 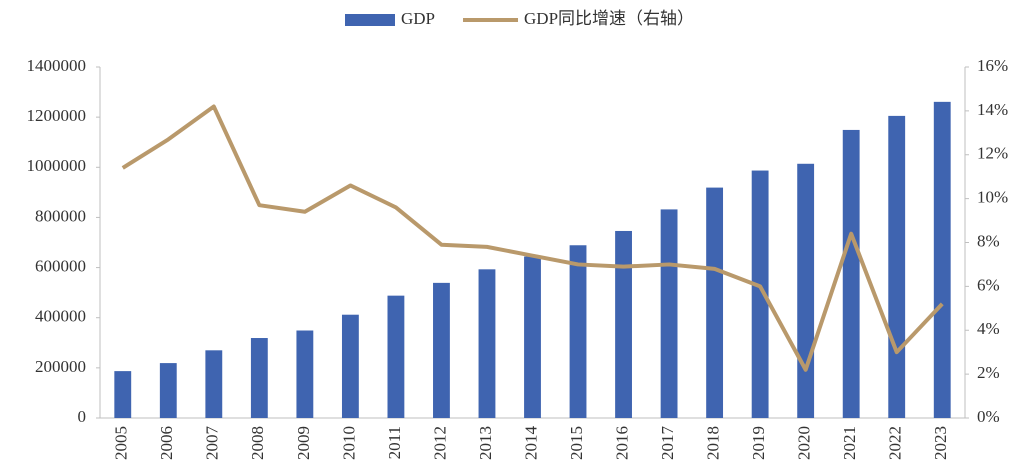 I want to click on x-tick-label: 2010, so click(x=348, y=443).